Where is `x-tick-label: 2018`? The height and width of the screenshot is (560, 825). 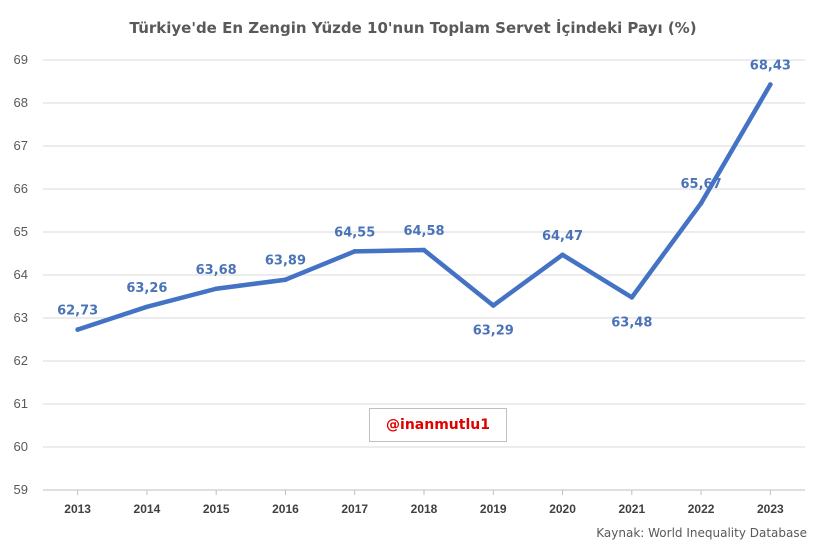 x-tick-label: 2018 is located at coordinates (424, 509).